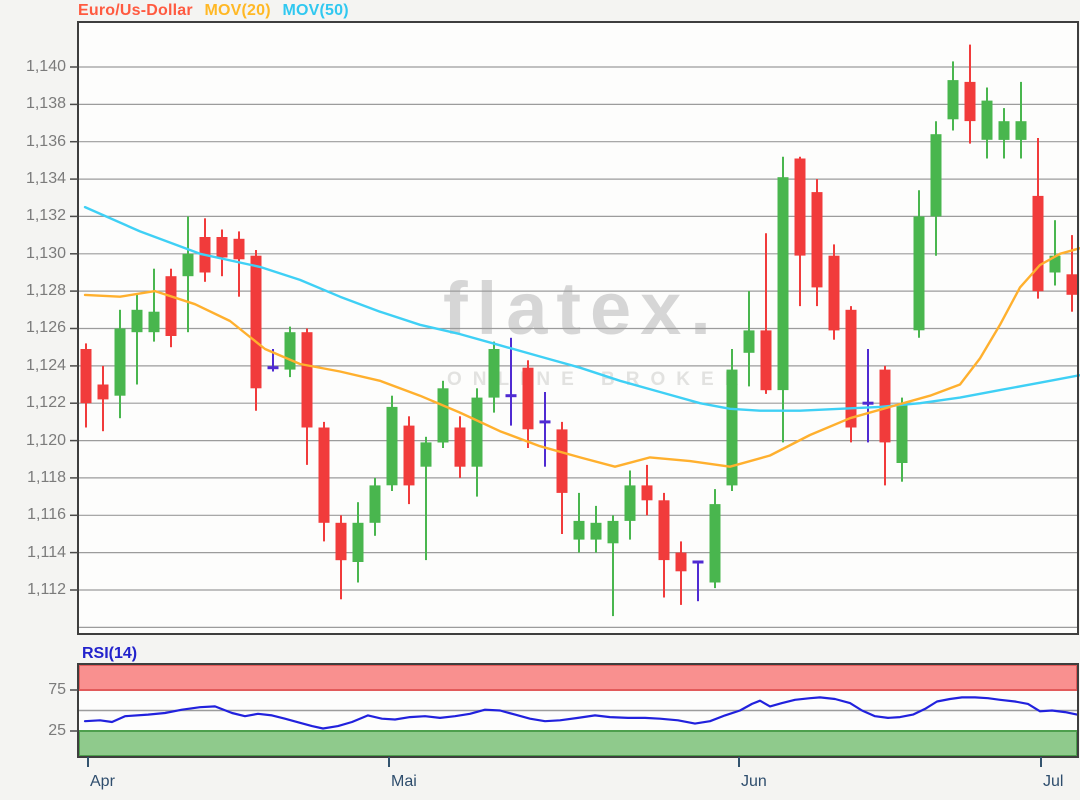 This screenshot has height=800, width=1080. Describe the element at coordinates (102, 781) in the screenshot. I see `month-label: Apr` at that location.